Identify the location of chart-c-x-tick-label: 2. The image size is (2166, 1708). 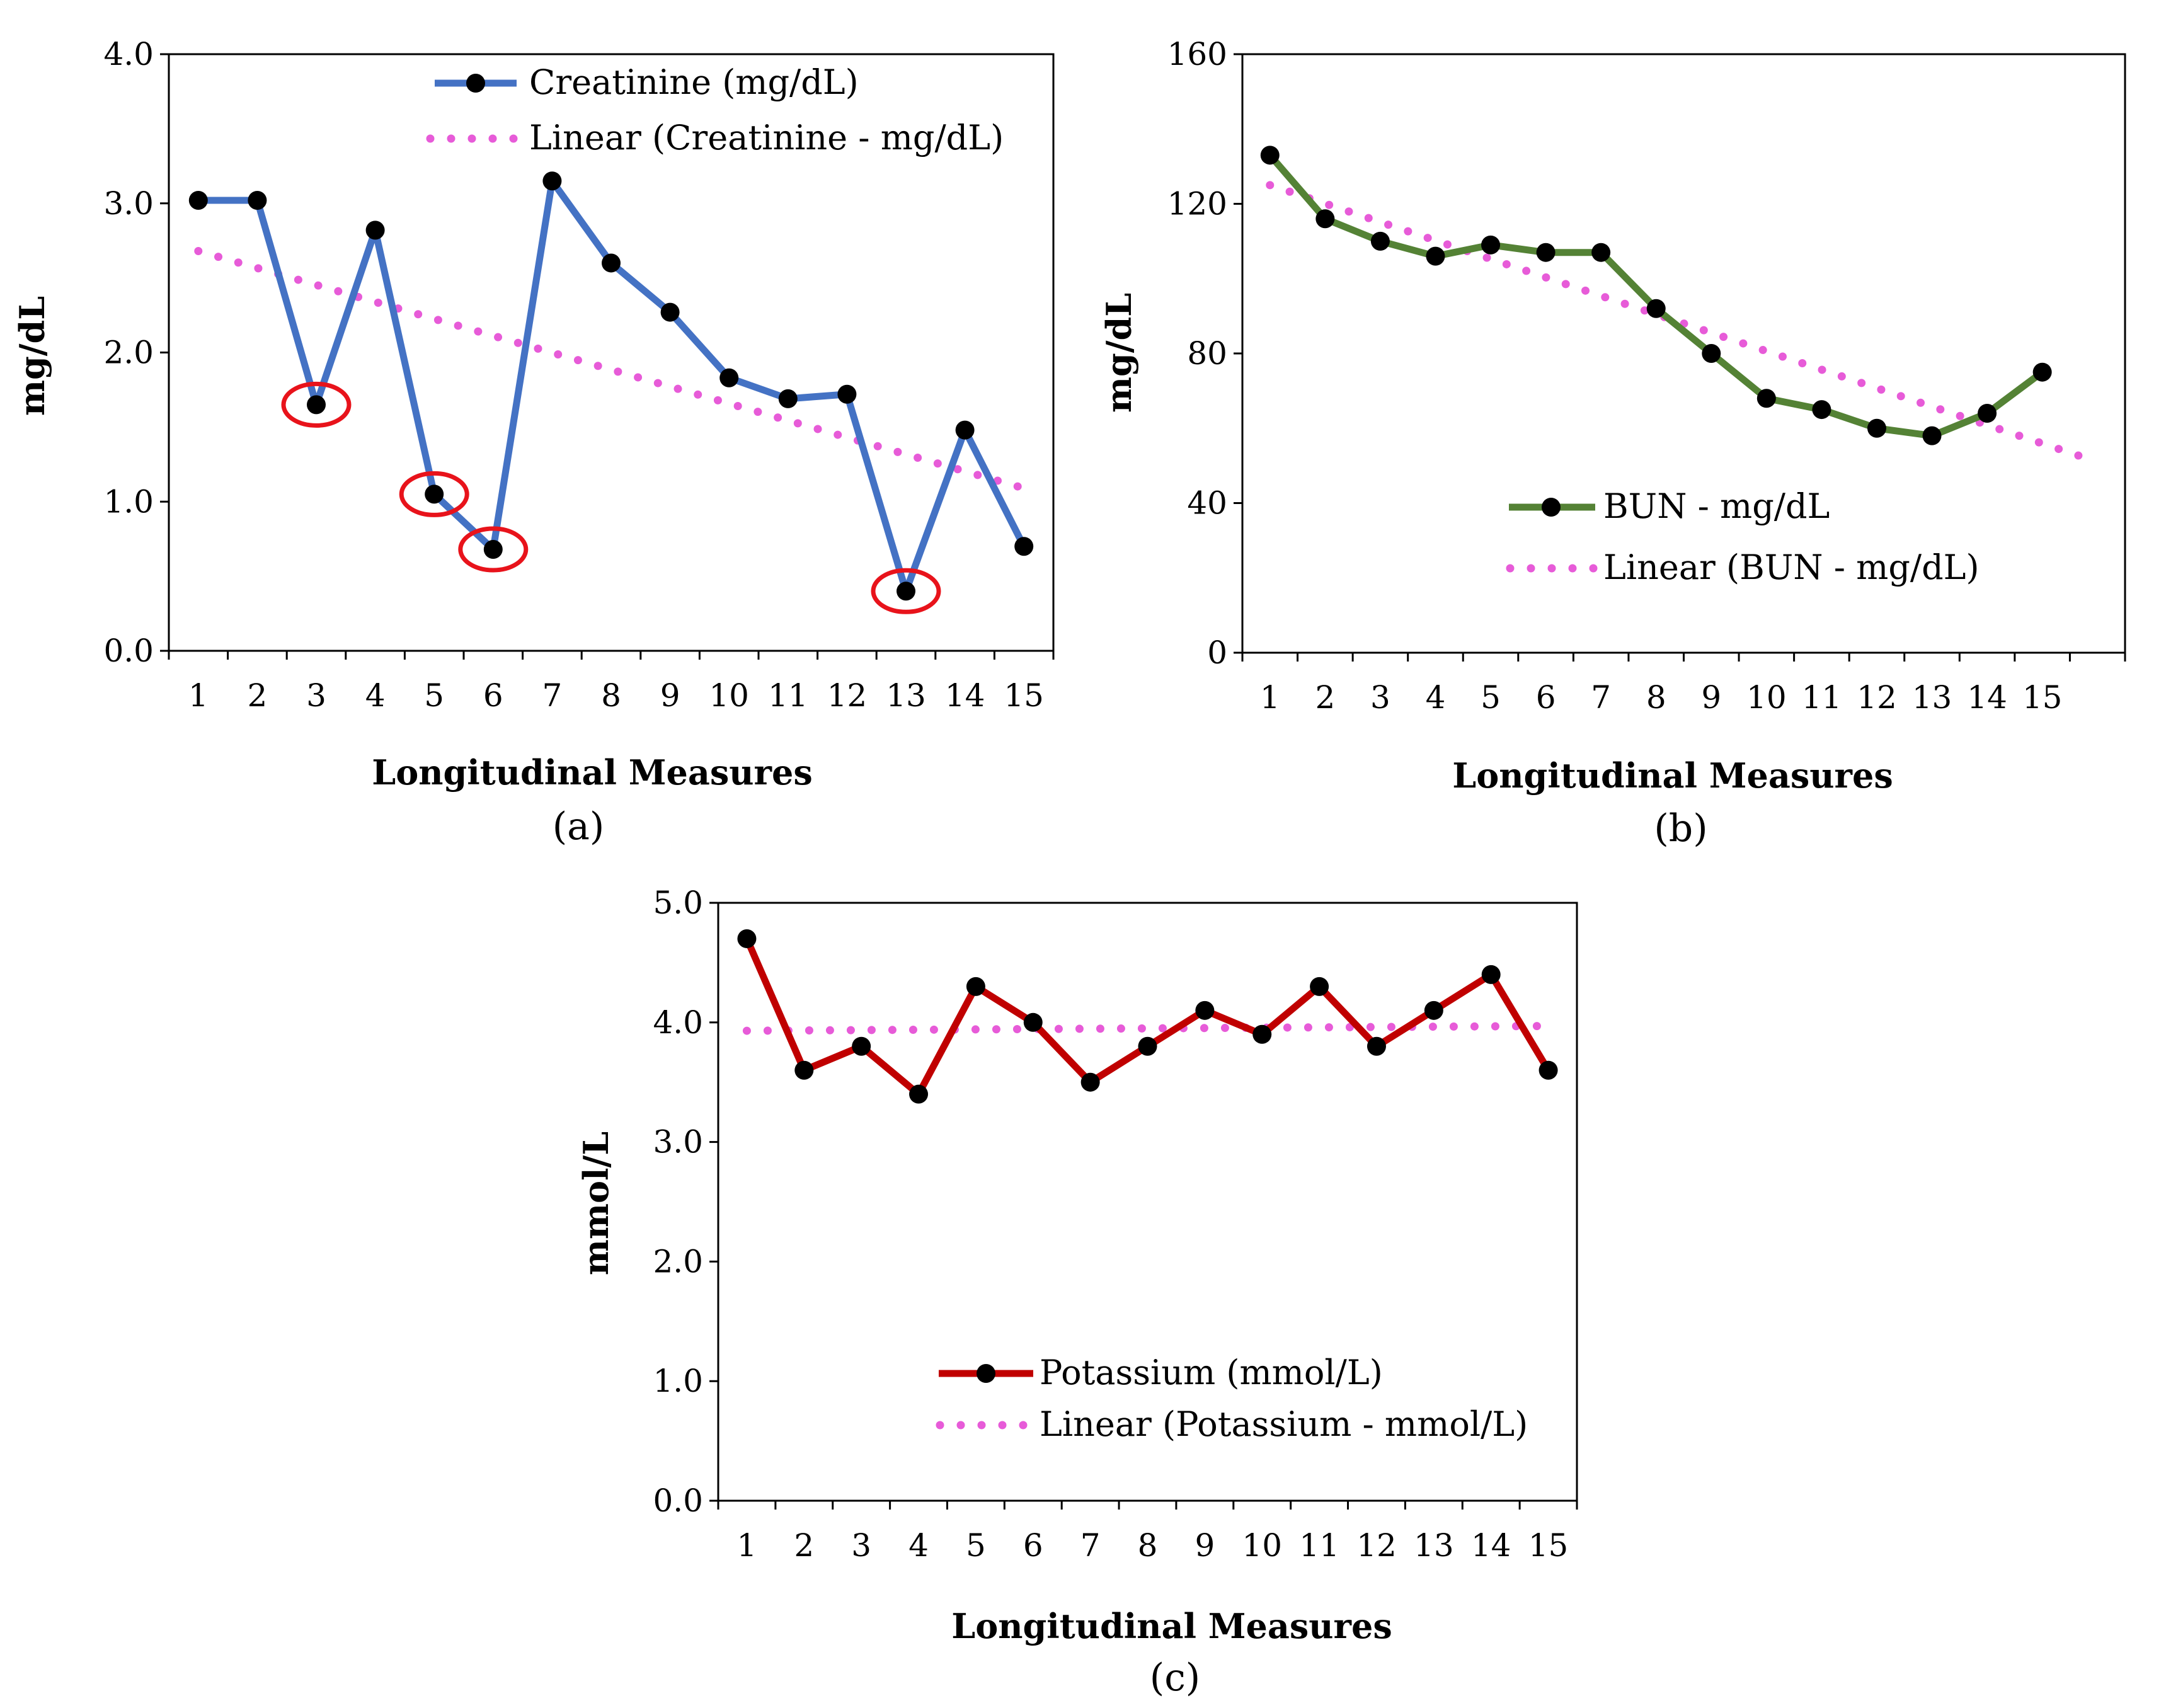
(804, 1546).